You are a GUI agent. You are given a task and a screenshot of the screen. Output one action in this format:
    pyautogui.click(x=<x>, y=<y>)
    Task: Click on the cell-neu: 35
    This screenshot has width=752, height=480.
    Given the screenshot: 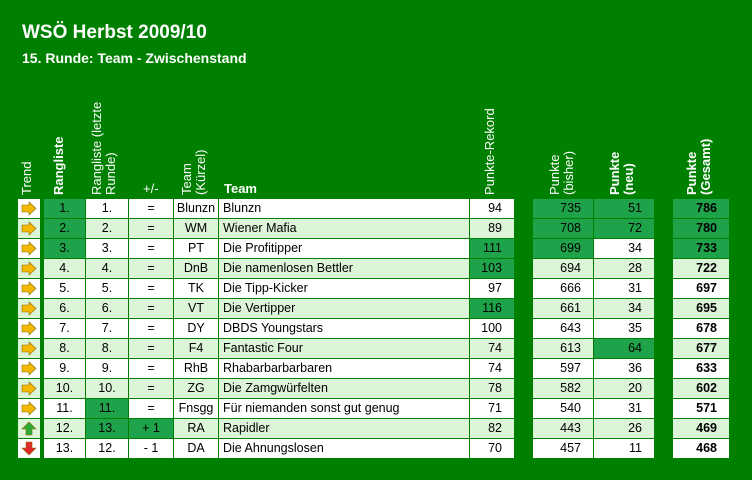 What is the action you would take?
    pyautogui.click(x=624, y=328)
    